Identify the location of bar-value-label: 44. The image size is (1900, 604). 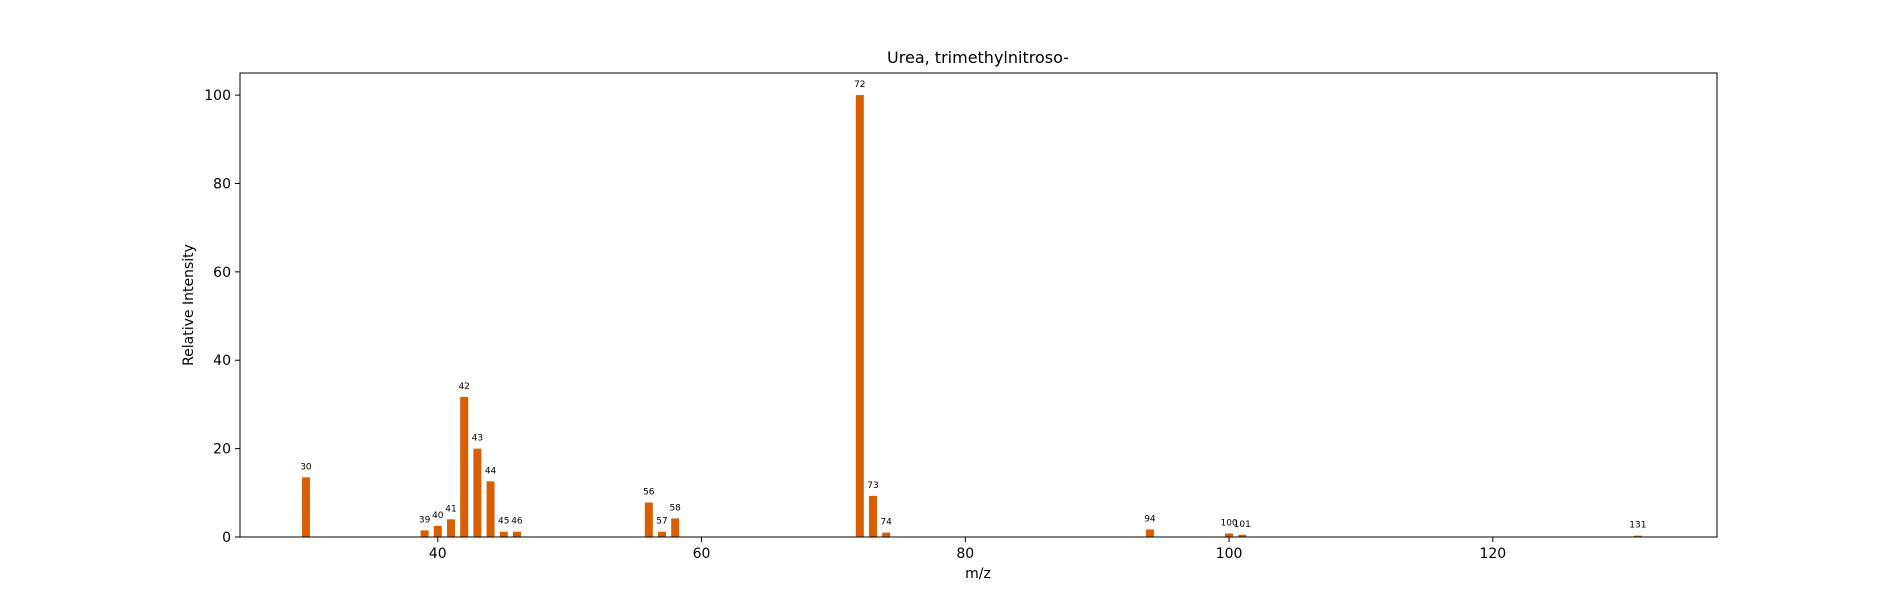
(491, 471).